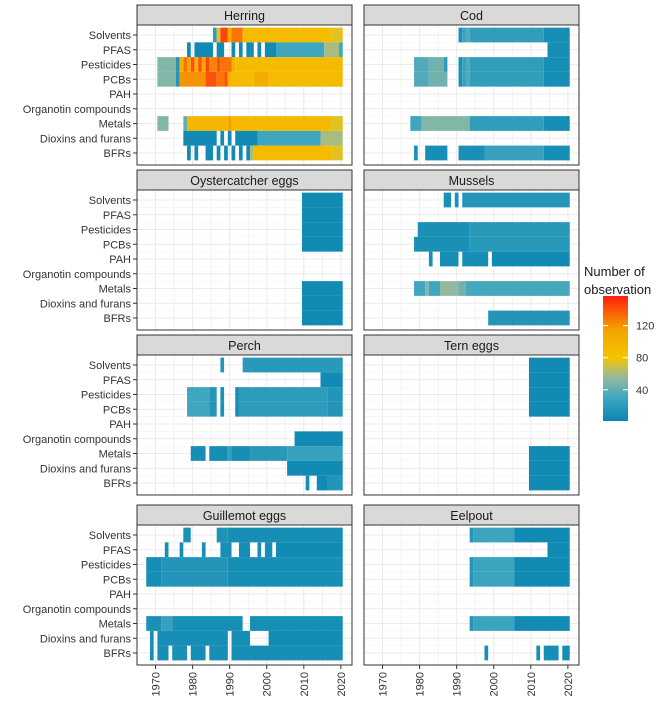 This screenshot has width=660, height=705. Describe the element at coordinates (619, 342) in the screenshot. I see `color-legend: Number of observation 40 80 120` at that location.